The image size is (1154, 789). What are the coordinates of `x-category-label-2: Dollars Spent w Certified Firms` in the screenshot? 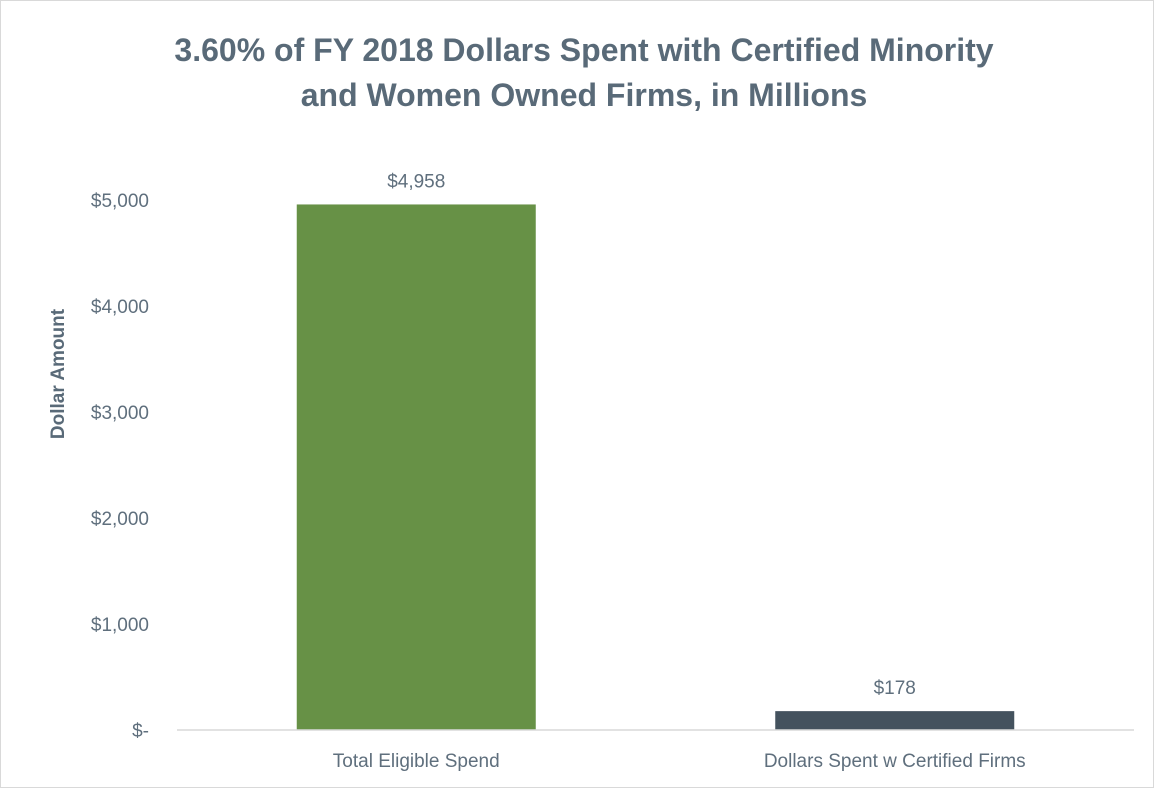 It's located at (895, 761).